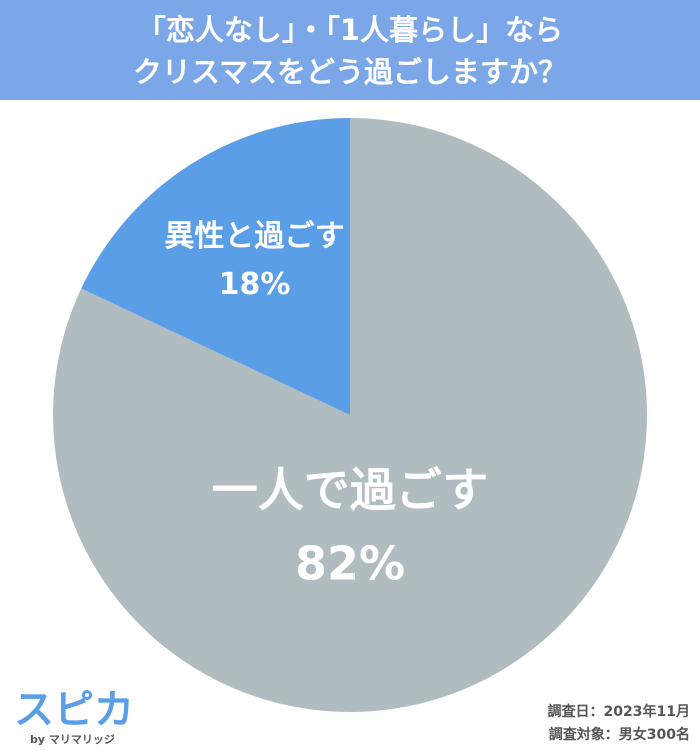  I want to click on logo-byline: by マリマリッジ, so click(72, 739).